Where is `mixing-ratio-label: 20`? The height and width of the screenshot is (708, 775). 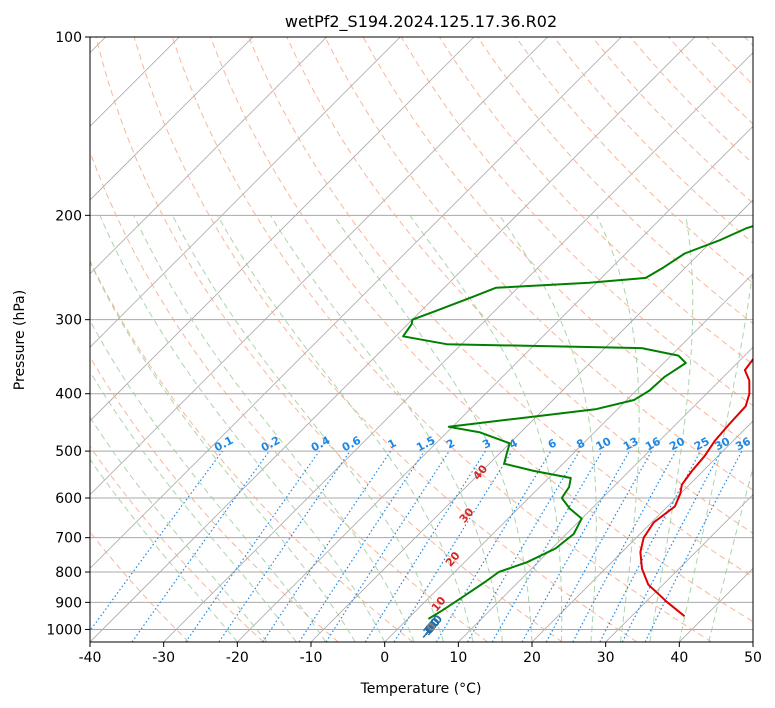 mixing-ratio-label: 20 is located at coordinates (677, 443).